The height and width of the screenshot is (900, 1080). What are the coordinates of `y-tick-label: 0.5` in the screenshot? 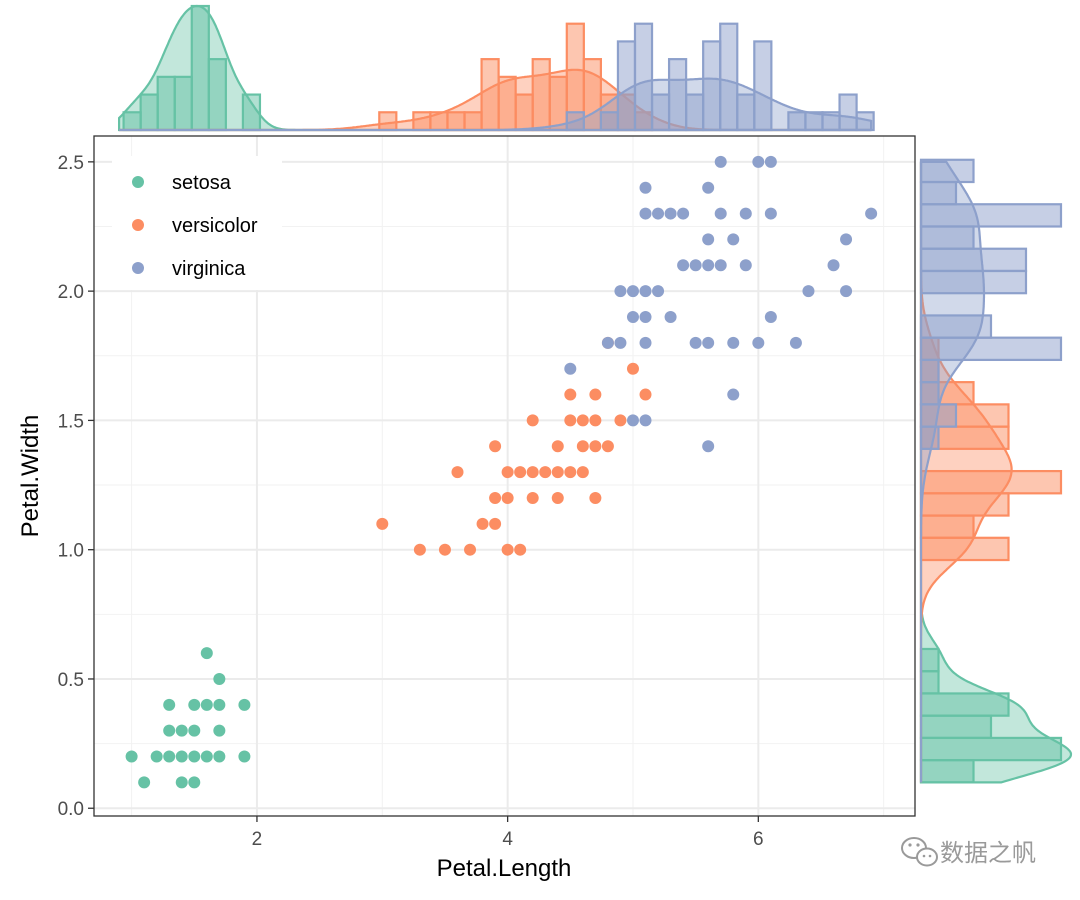 It's located at (71, 680).